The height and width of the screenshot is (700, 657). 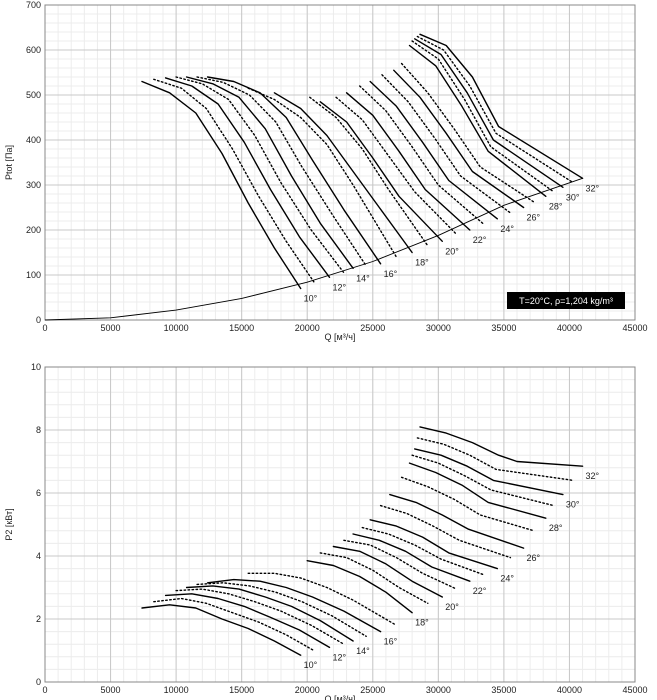 I want to click on y-tick-label: 700, so click(x=33, y=5).